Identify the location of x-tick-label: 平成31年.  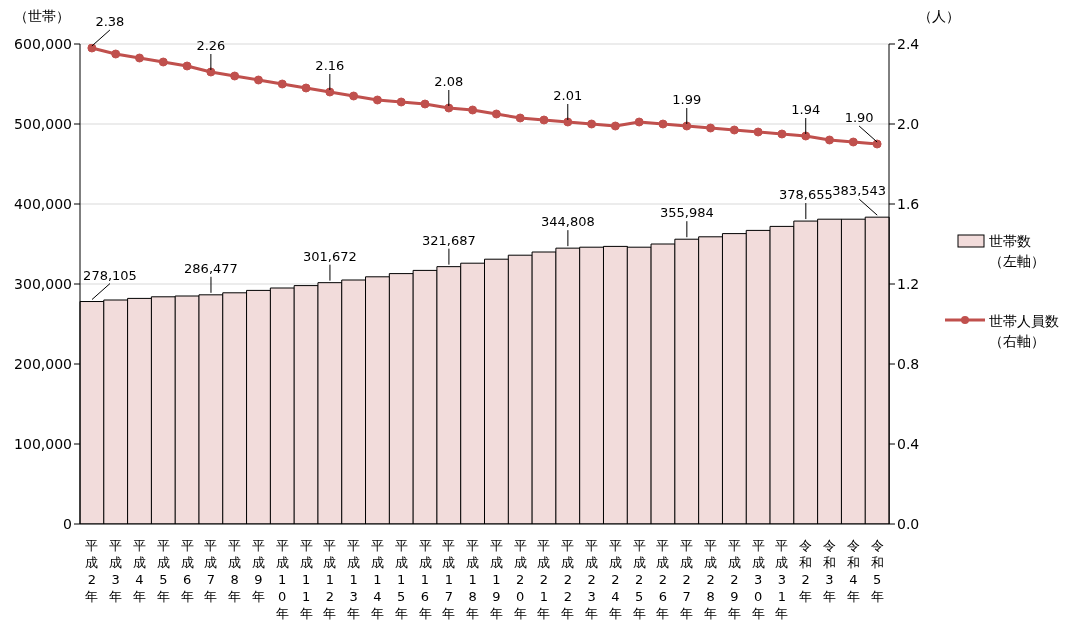
(782, 579).